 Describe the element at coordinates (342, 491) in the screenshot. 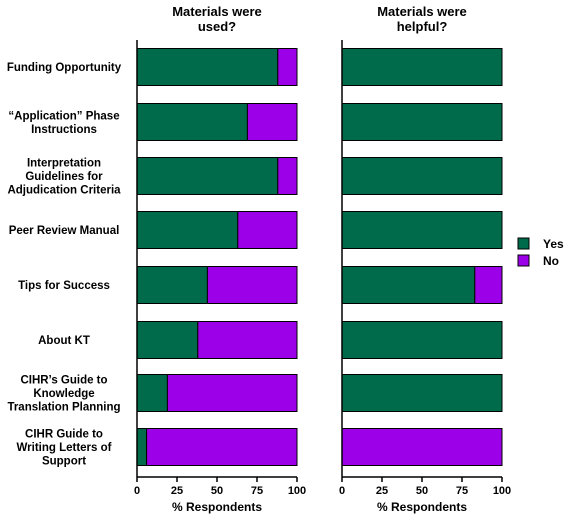

I see `panel-1-tick-label-0: 0` at that location.